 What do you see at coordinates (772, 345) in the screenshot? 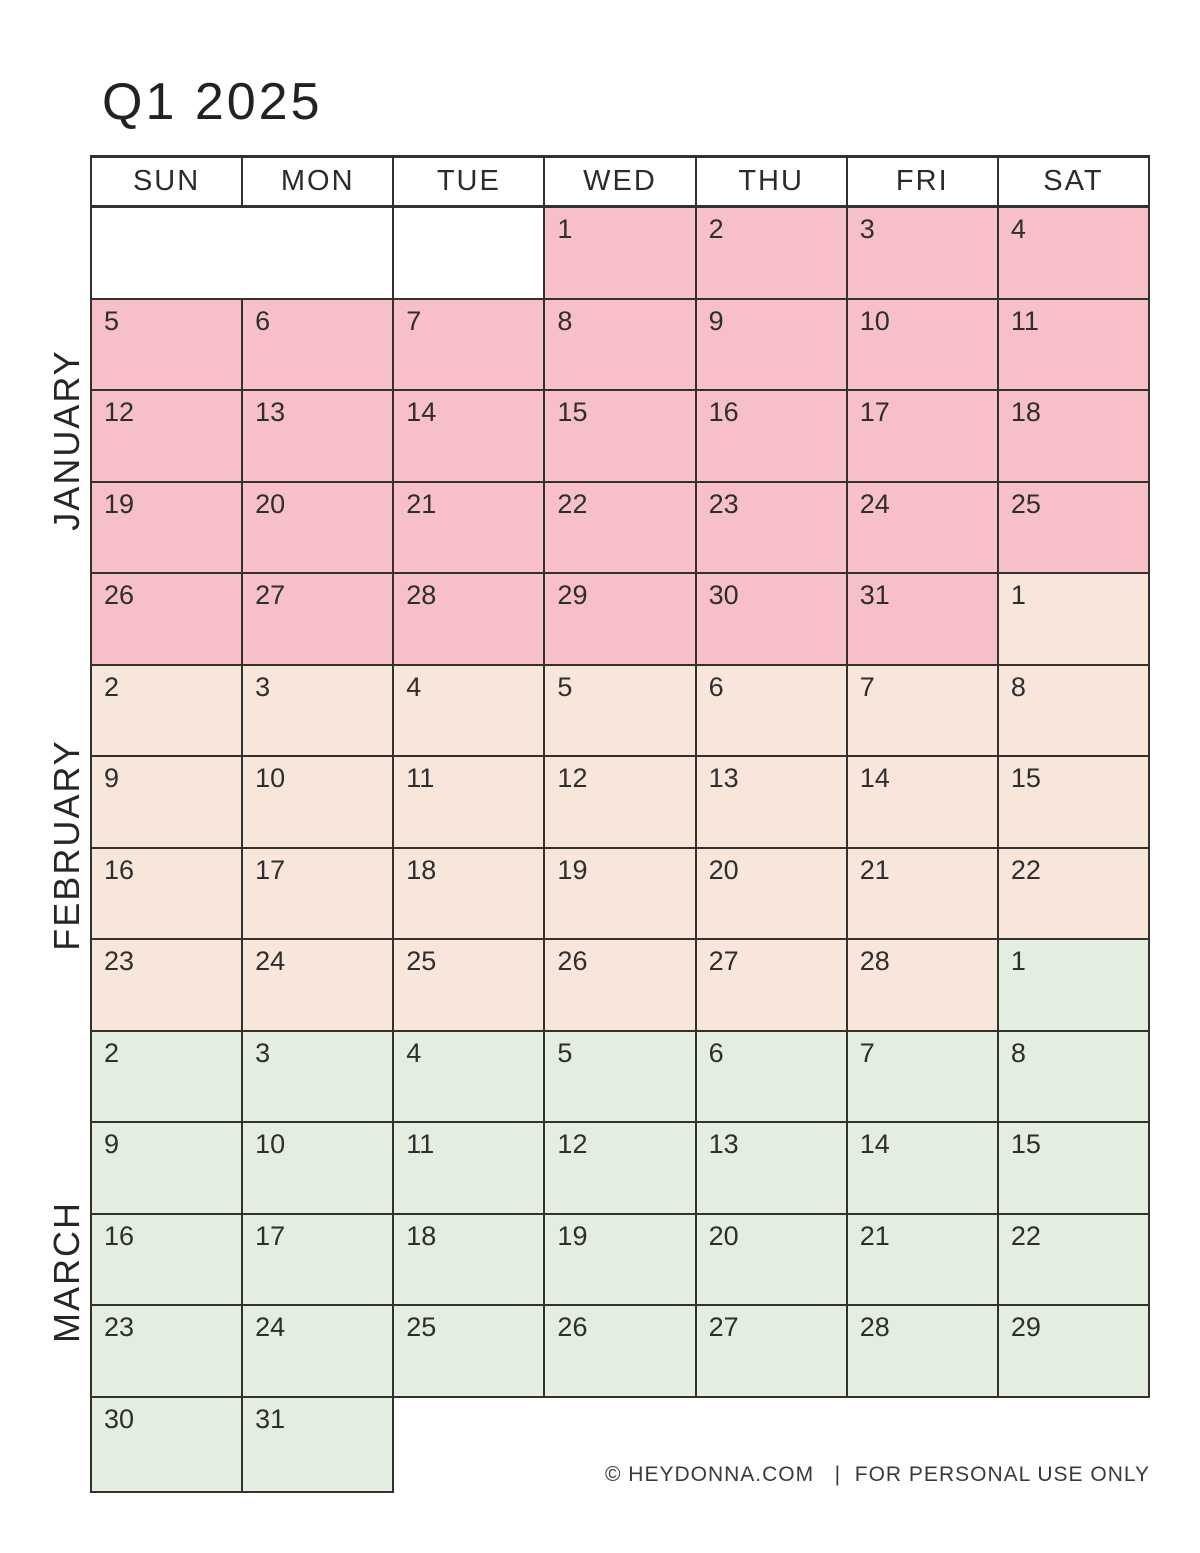
I see `day-cell-january-9: 9` at bounding box center [772, 345].